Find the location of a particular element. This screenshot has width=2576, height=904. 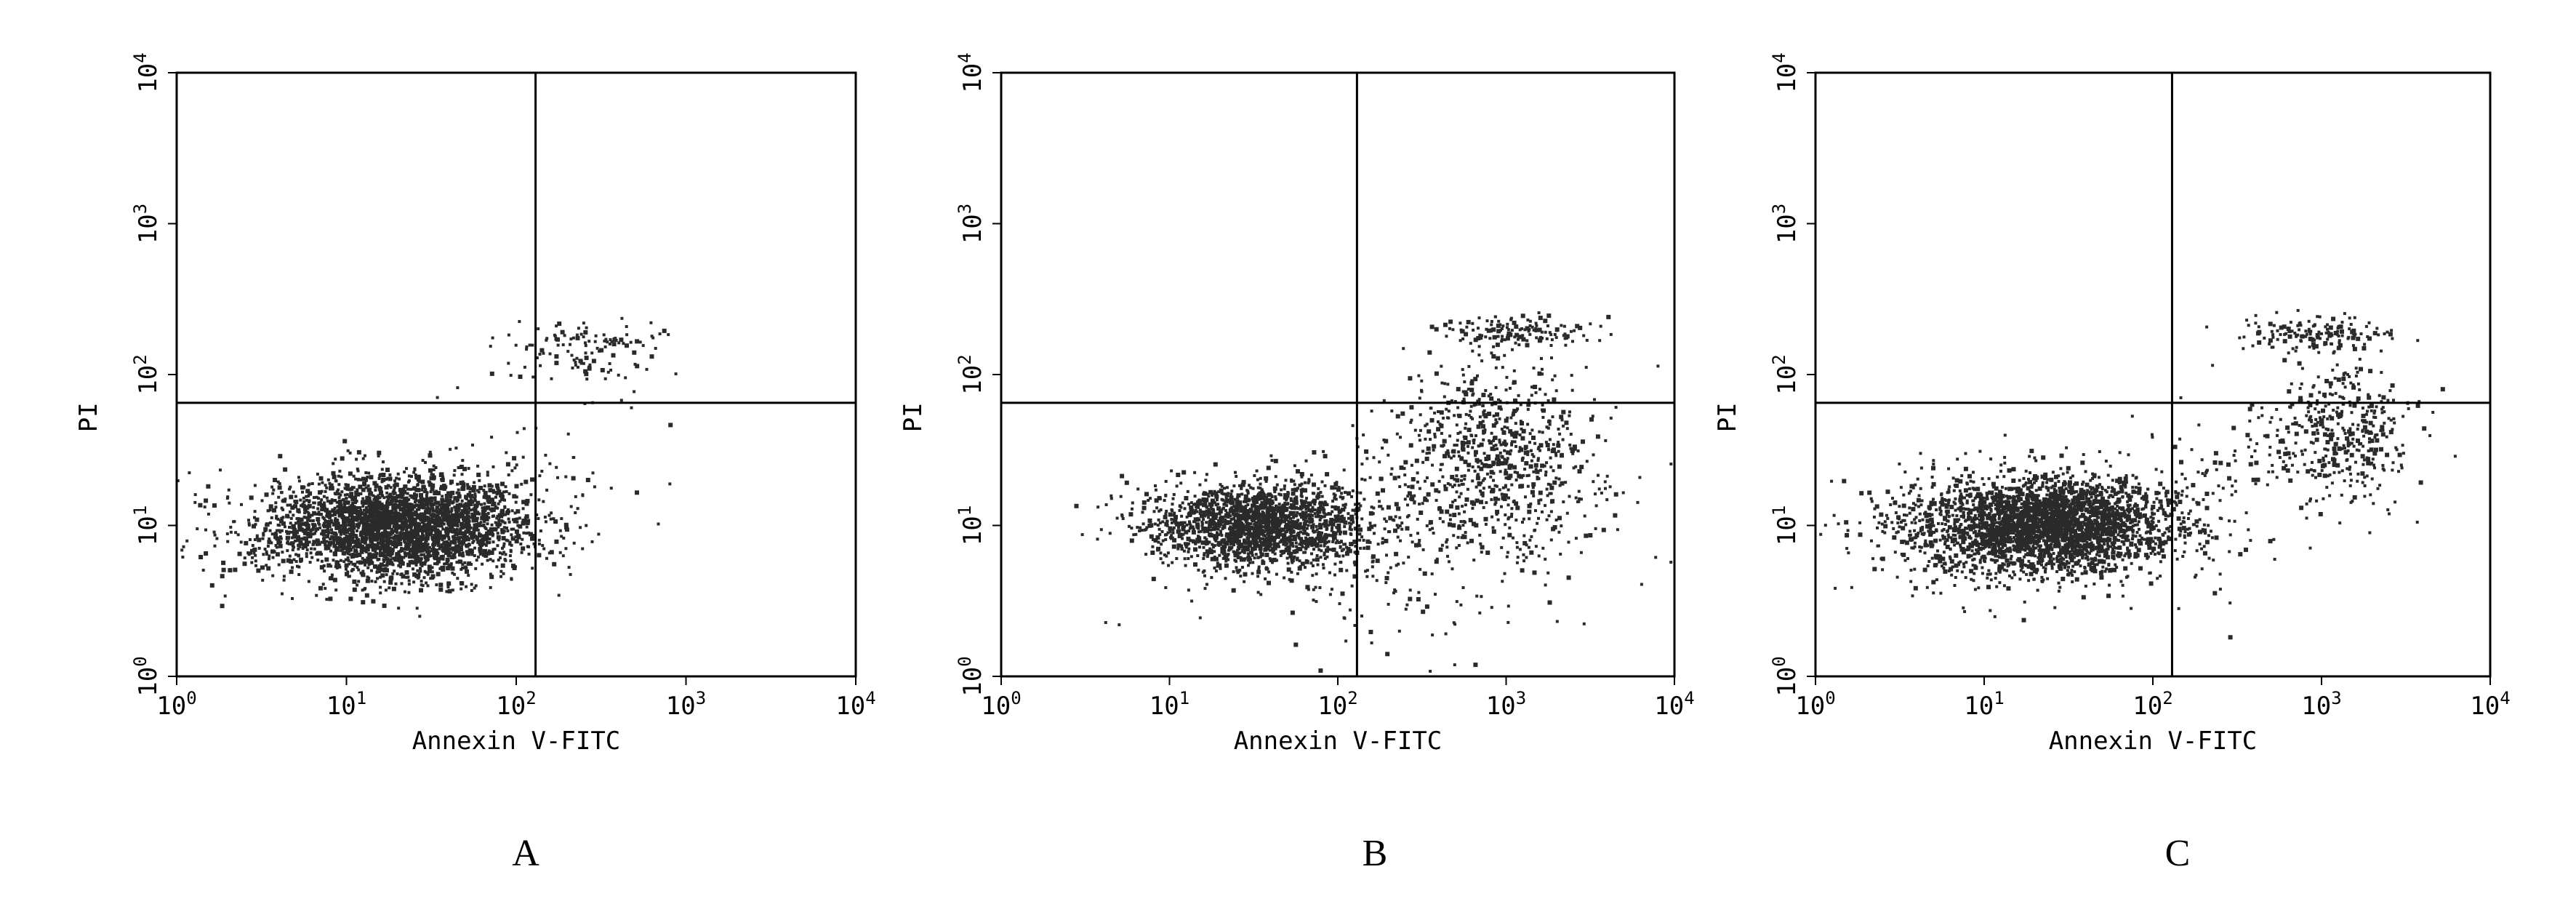

y-tick-label: 100 is located at coordinates (146, 676).